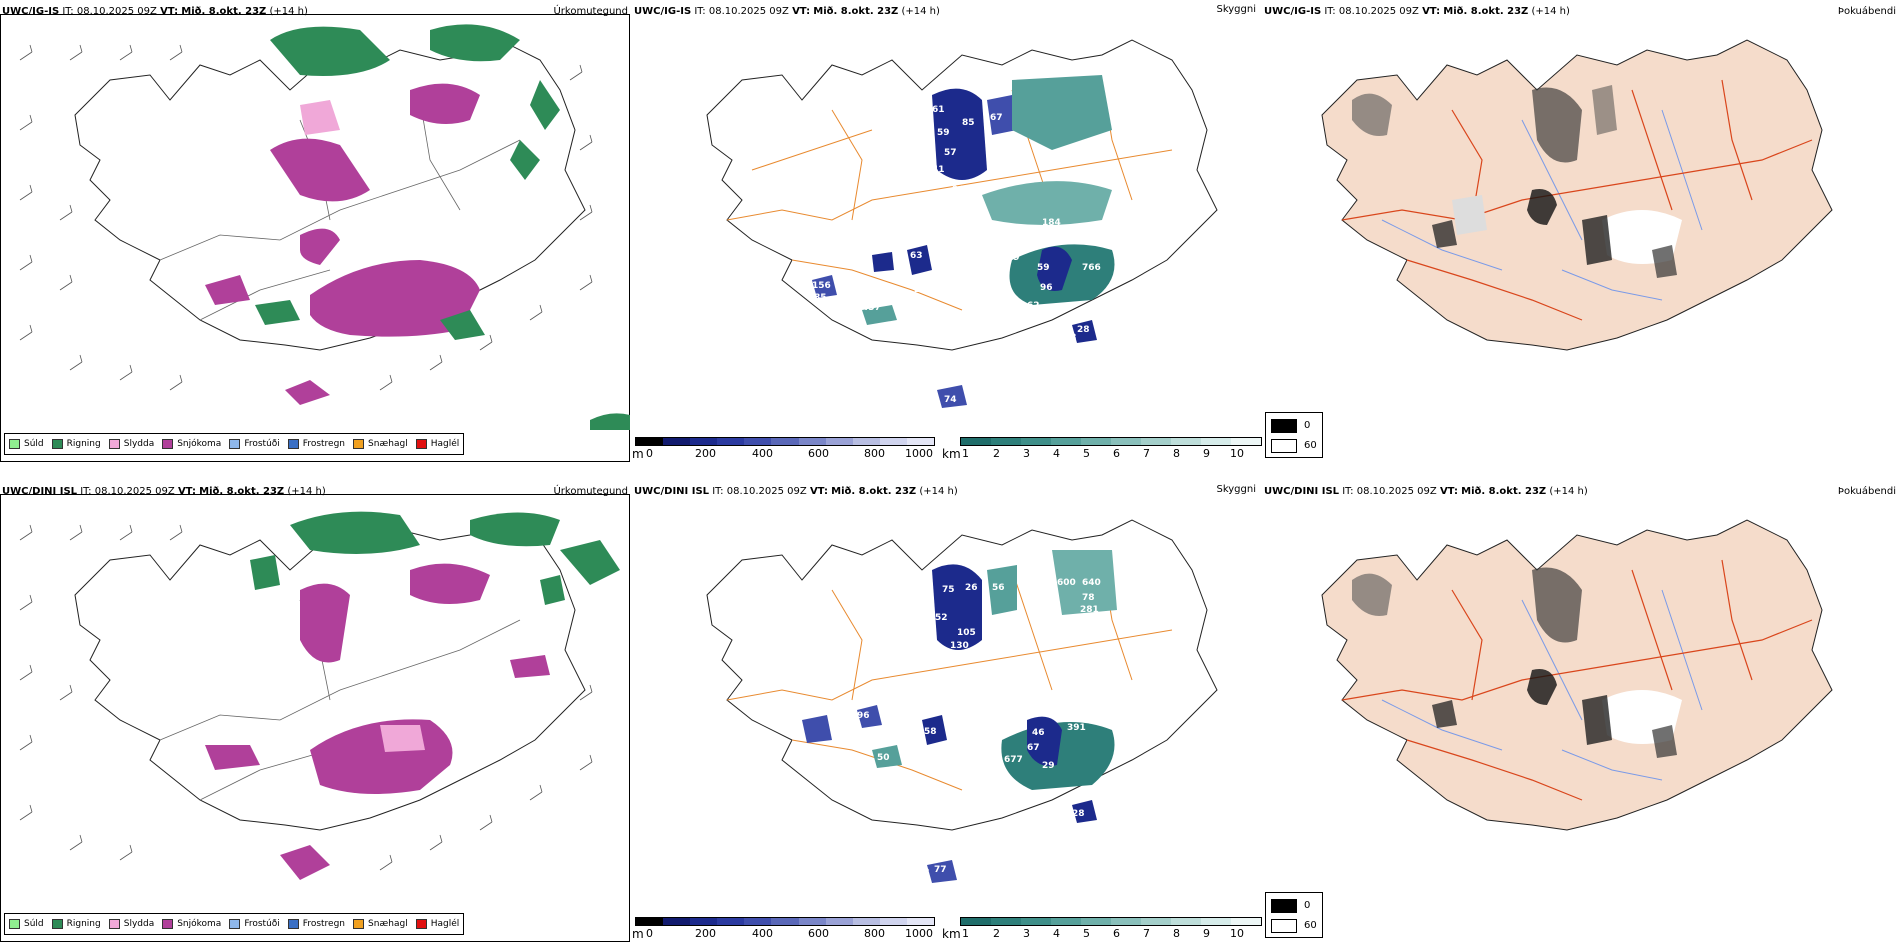 This screenshot has height=950, width=1900. Describe the element at coordinates (996, 933) in the screenshot. I see `visibility-tick: 2` at that location.